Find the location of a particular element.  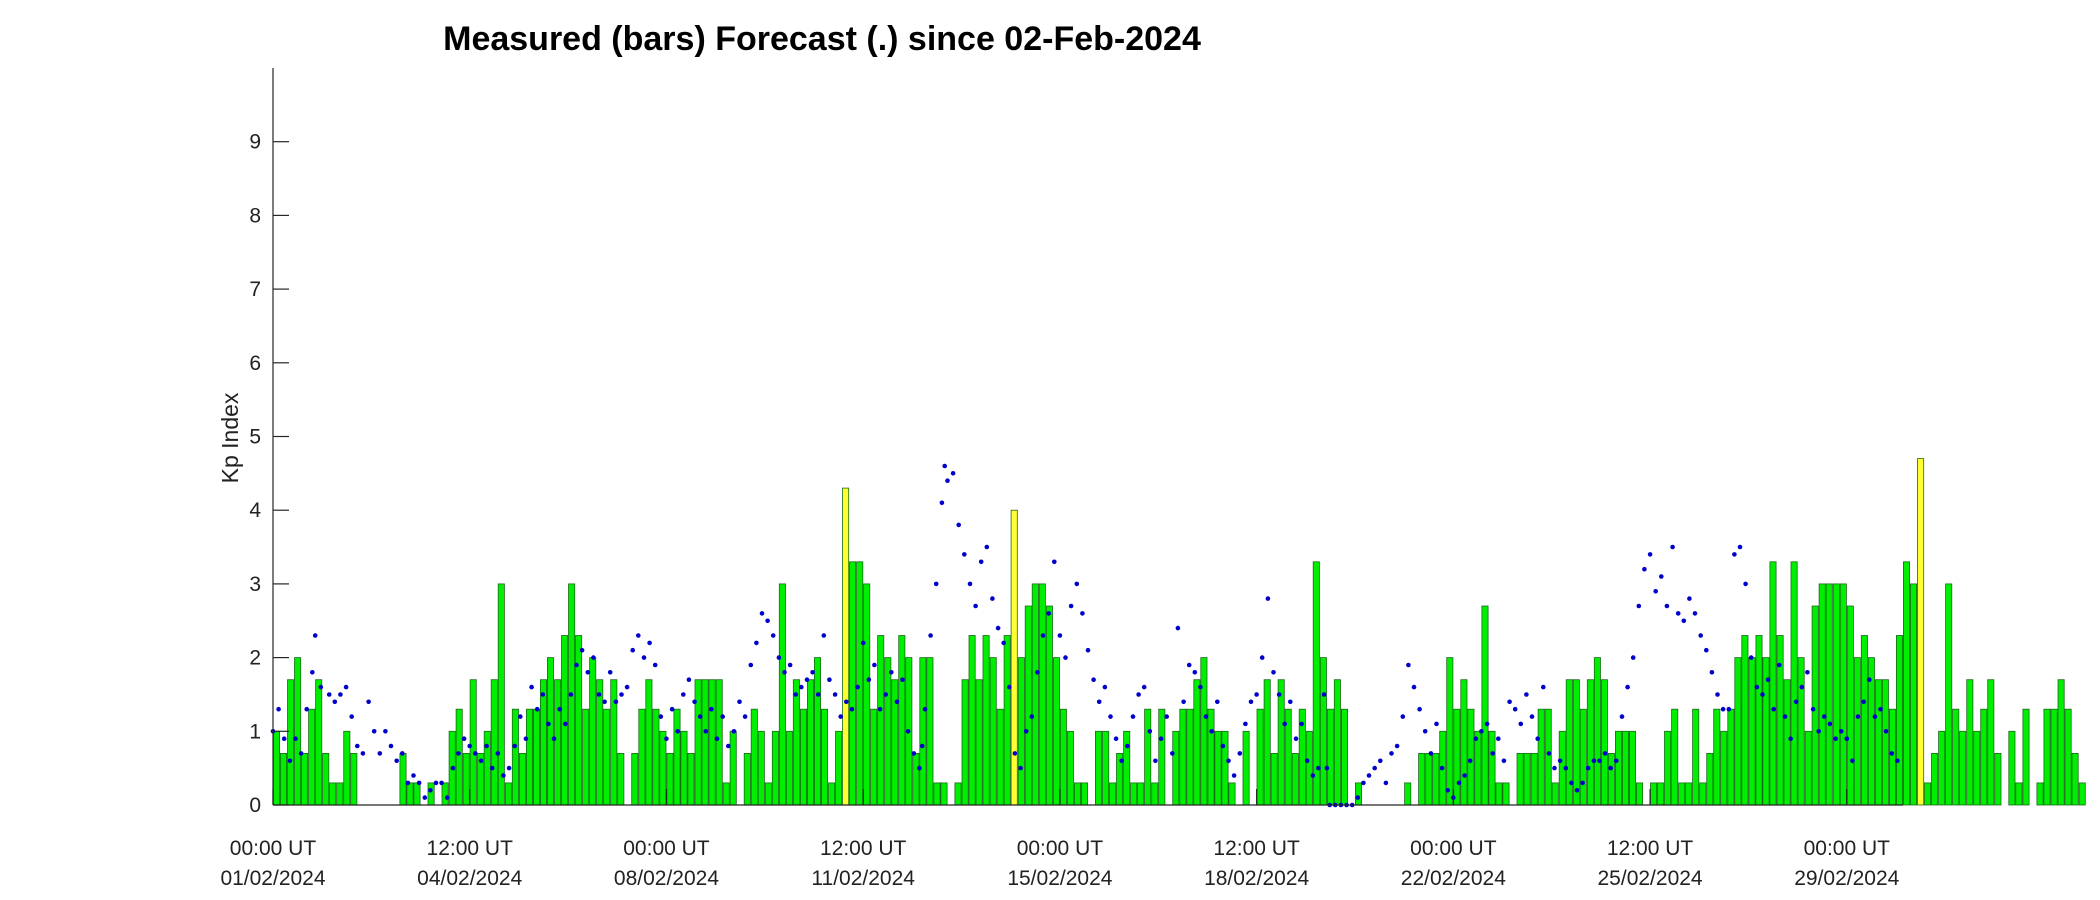

y-tick-label: 1 is located at coordinates (255, 731).